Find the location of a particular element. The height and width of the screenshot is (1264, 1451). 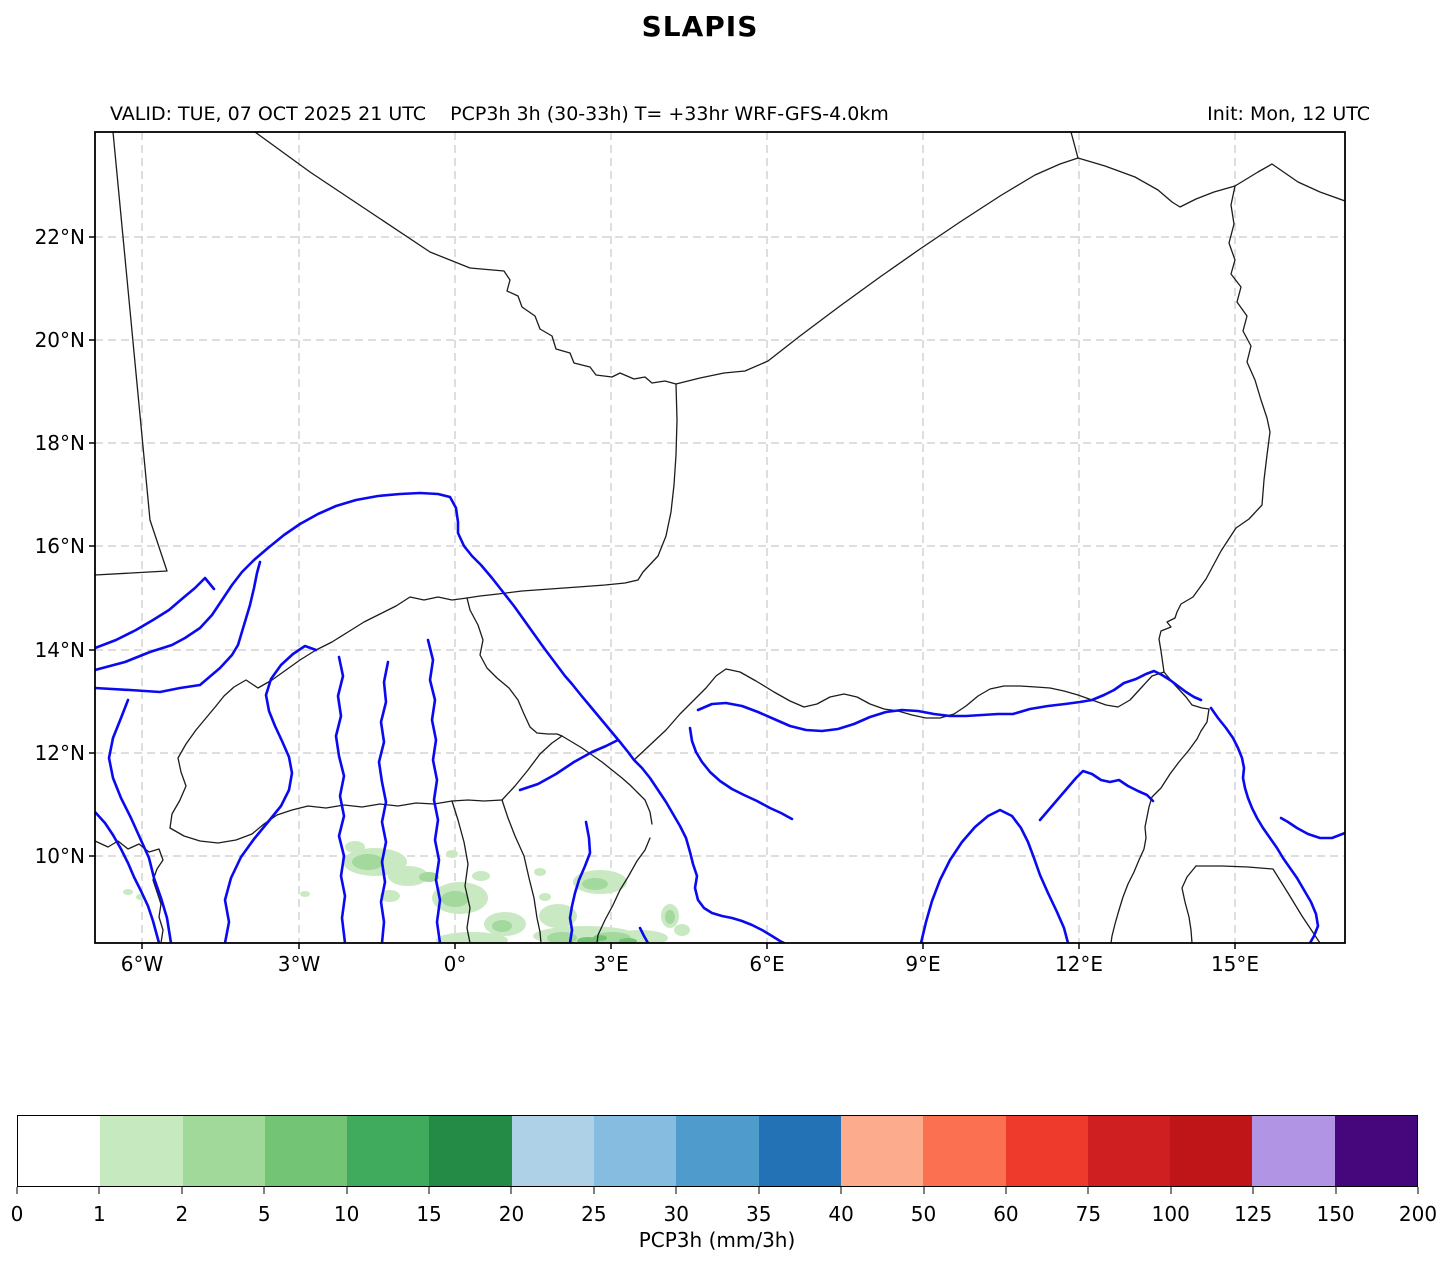

colorbar is located at coordinates (717, 1151).